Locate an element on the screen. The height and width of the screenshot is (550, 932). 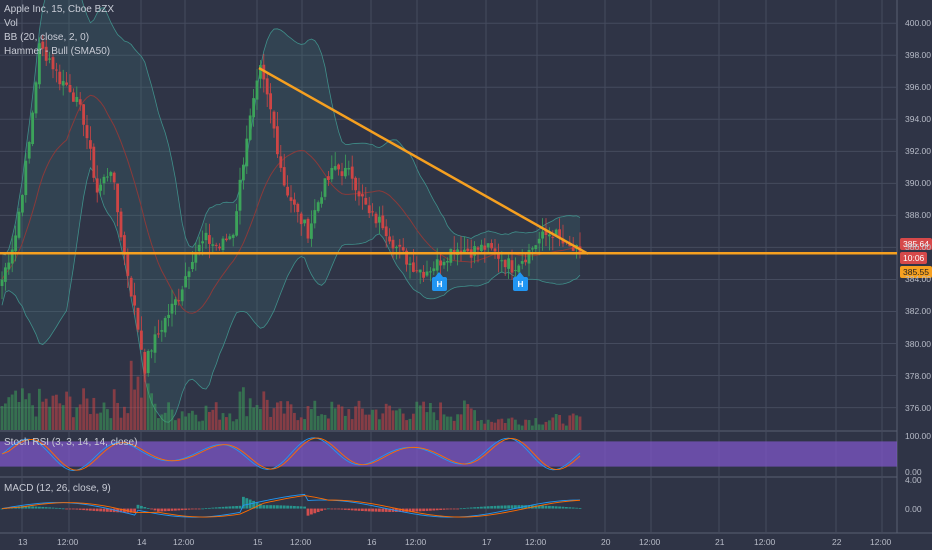
stoch-tick-label: 0.00 is located at coordinates (913, 472).